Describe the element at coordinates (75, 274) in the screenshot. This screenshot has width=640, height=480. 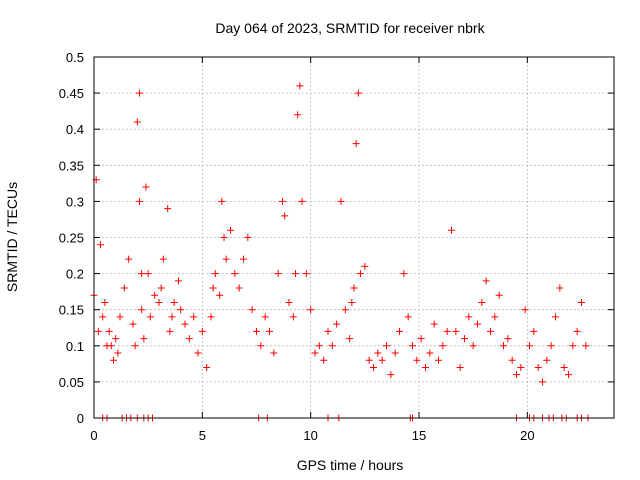
I see `y-tick-label: 0.2` at that location.